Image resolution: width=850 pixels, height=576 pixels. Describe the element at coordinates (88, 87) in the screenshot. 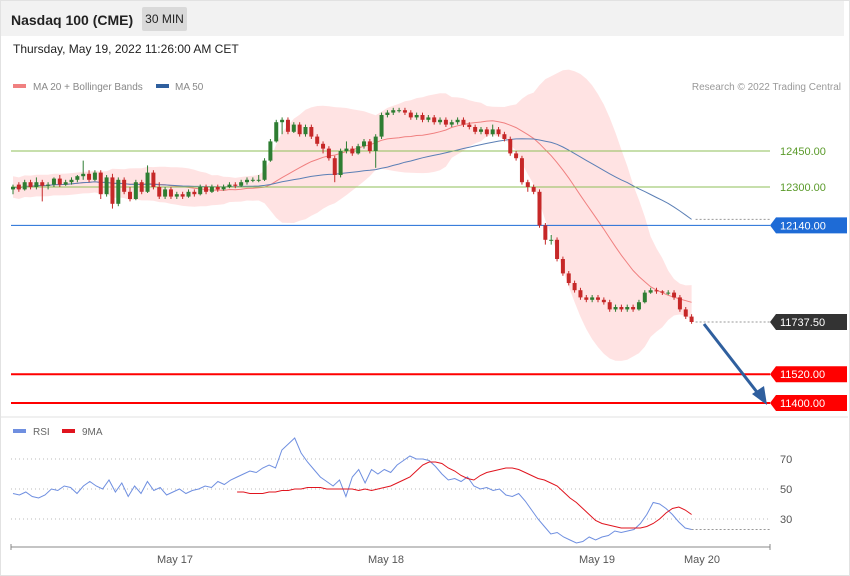

I see `legend-ma20: MA 20 + Bollinger Bands` at that location.